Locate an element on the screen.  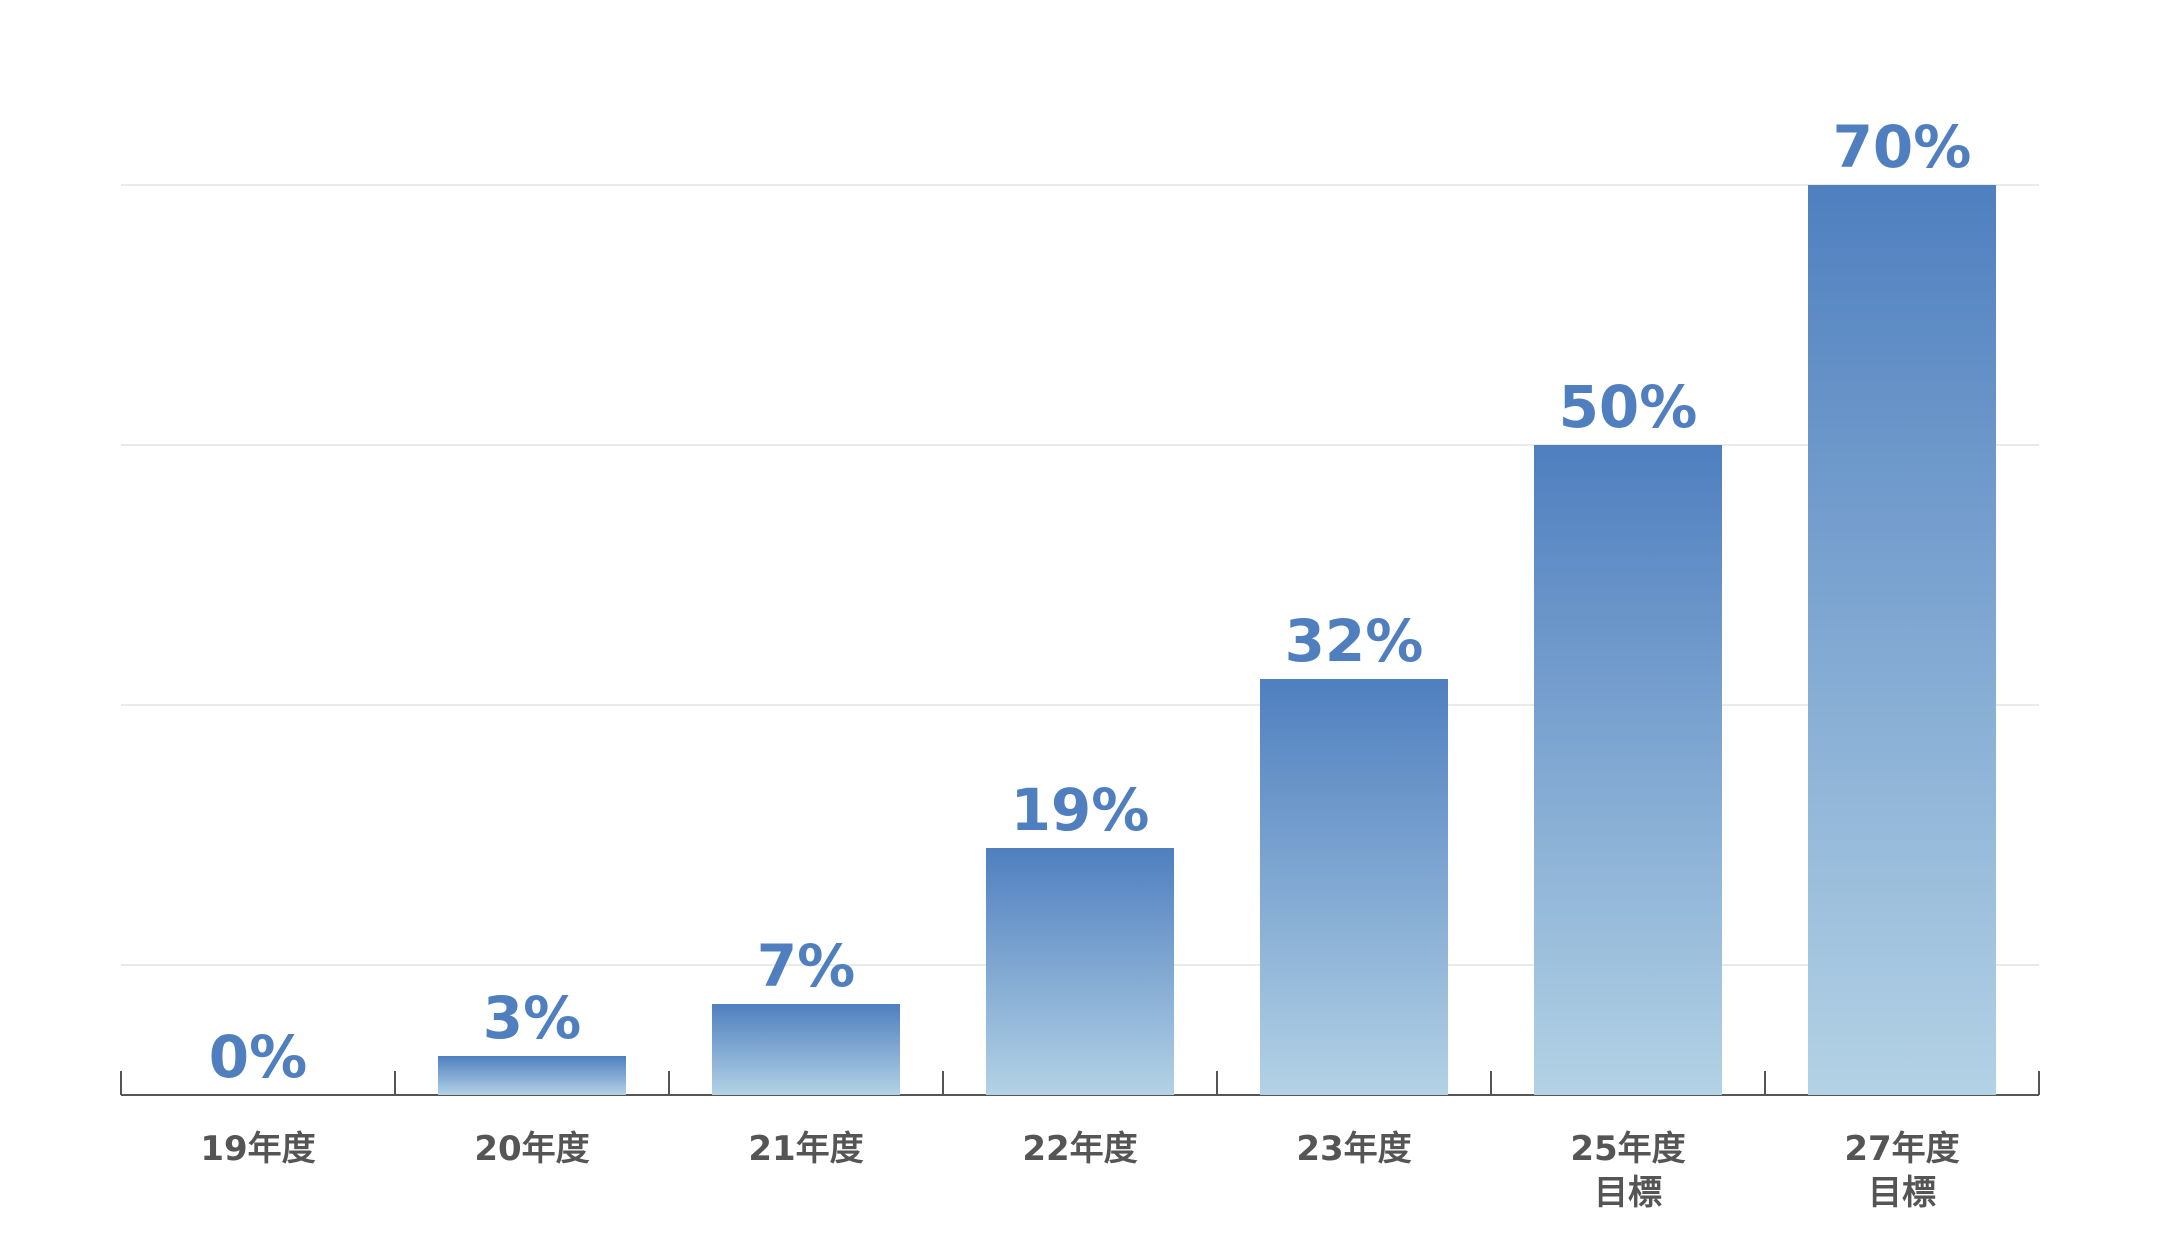
value-label: 3% is located at coordinates (532, 1018).